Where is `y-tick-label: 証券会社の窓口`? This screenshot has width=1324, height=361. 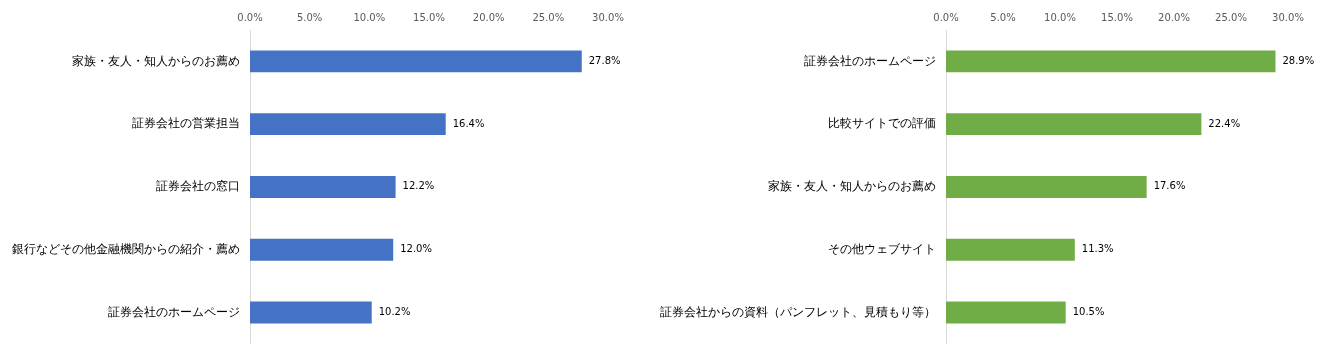
y-tick-label: 証券会社の窓口 is located at coordinates (198, 186).